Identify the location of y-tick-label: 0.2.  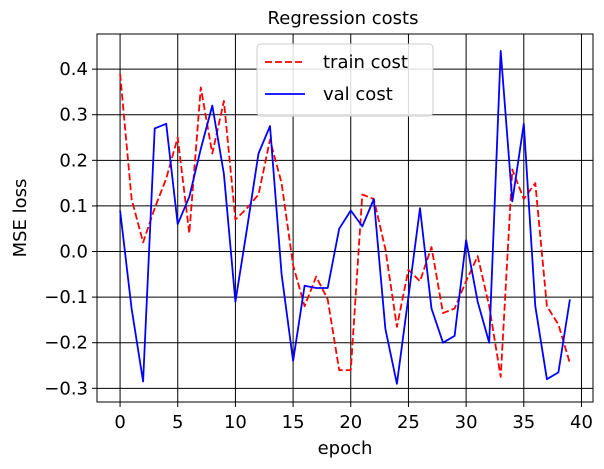
(73, 160).